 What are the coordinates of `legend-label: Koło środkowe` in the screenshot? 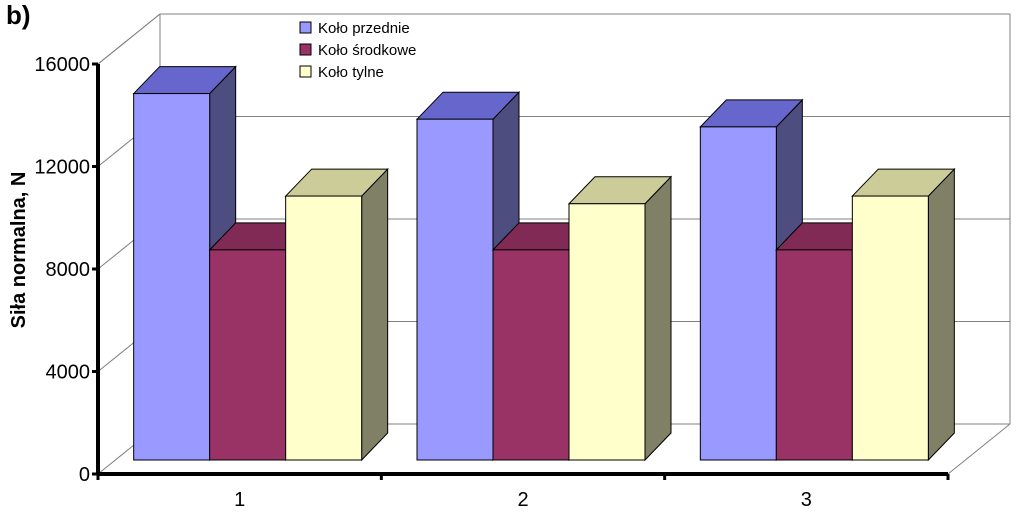 It's located at (367, 50).